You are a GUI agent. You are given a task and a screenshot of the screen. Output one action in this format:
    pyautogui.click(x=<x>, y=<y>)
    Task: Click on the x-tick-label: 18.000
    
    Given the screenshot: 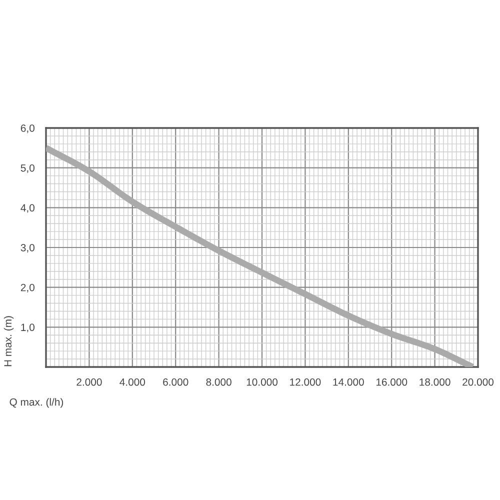 What is the action you would take?
    pyautogui.click(x=435, y=382)
    